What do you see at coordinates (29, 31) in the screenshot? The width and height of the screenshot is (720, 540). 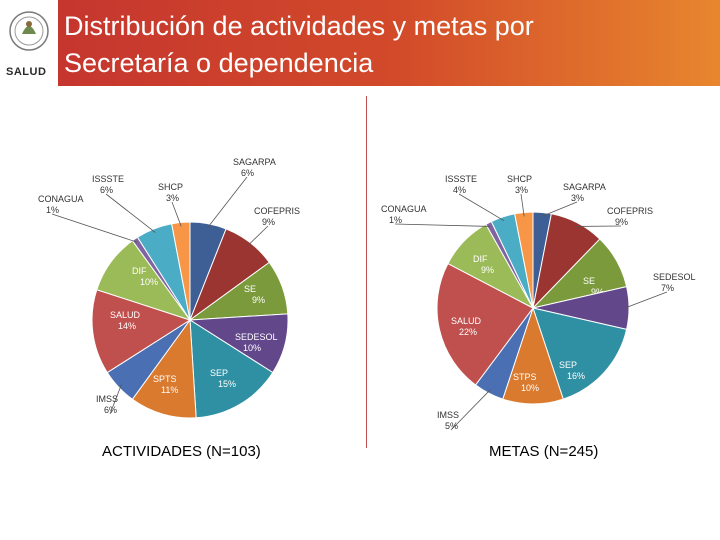 I see `coat-of-arms-icon` at bounding box center [29, 31].